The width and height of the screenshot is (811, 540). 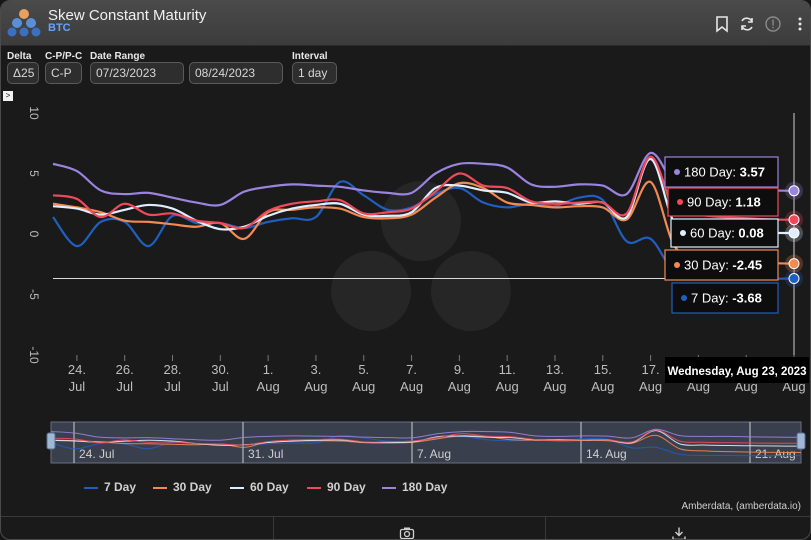 What do you see at coordinates (346, 487) in the screenshot?
I see `legend-label: 90 Day` at bounding box center [346, 487].